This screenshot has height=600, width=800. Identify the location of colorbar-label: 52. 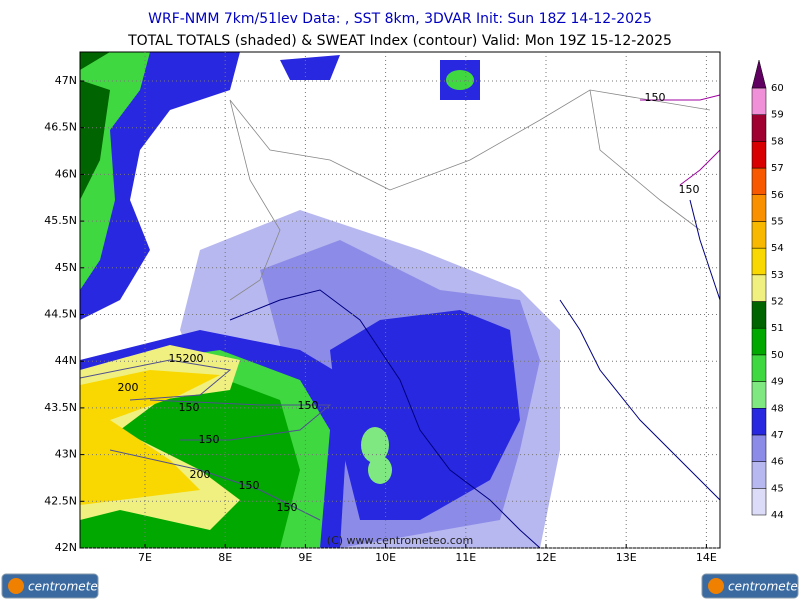
(777, 302).